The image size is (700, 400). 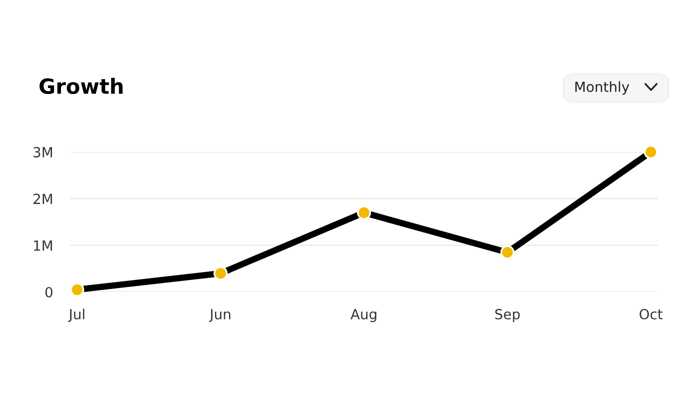 What do you see at coordinates (651, 314) in the screenshot?
I see `x-tick-label: Oct` at bounding box center [651, 314].